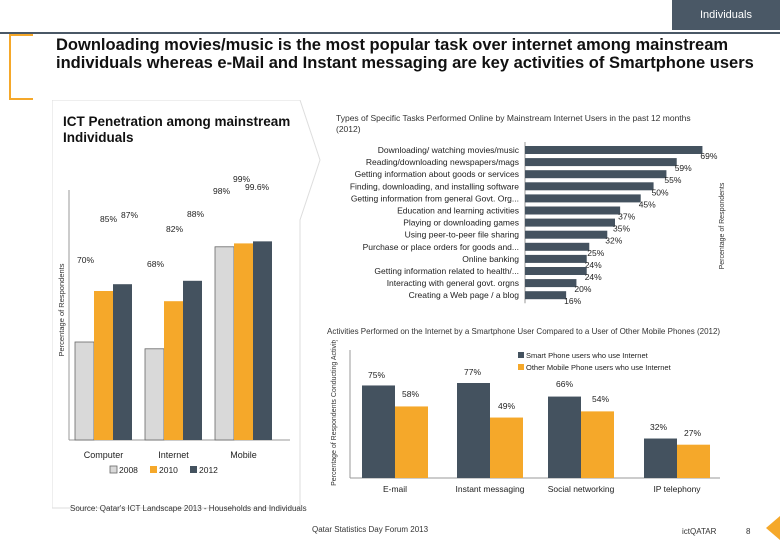 The height and width of the screenshot is (540, 780). What do you see at coordinates (613, 241) in the screenshot?
I see `chart2-data-label: 32%` at bounding box center [613, 241].